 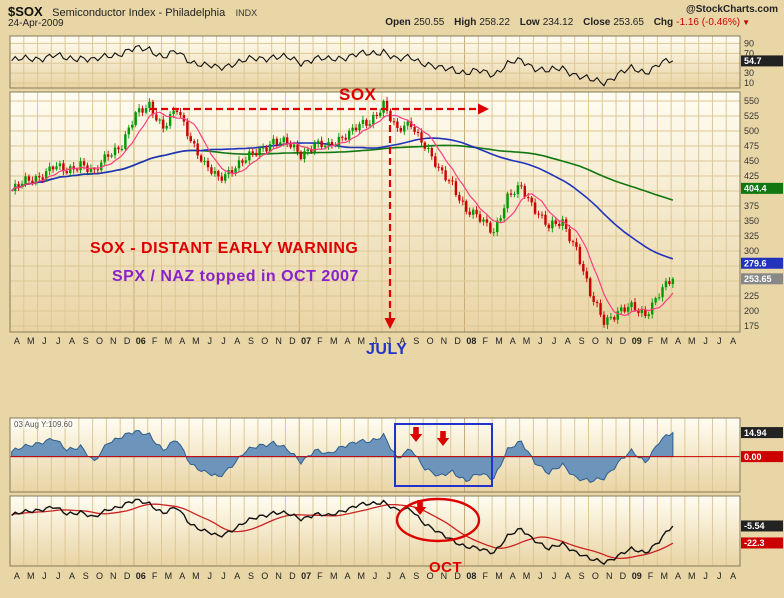 What do you see at coordinates (751, 296) in the screenshot?
I see `svg-text: 225` at bounding box center [751, 296].